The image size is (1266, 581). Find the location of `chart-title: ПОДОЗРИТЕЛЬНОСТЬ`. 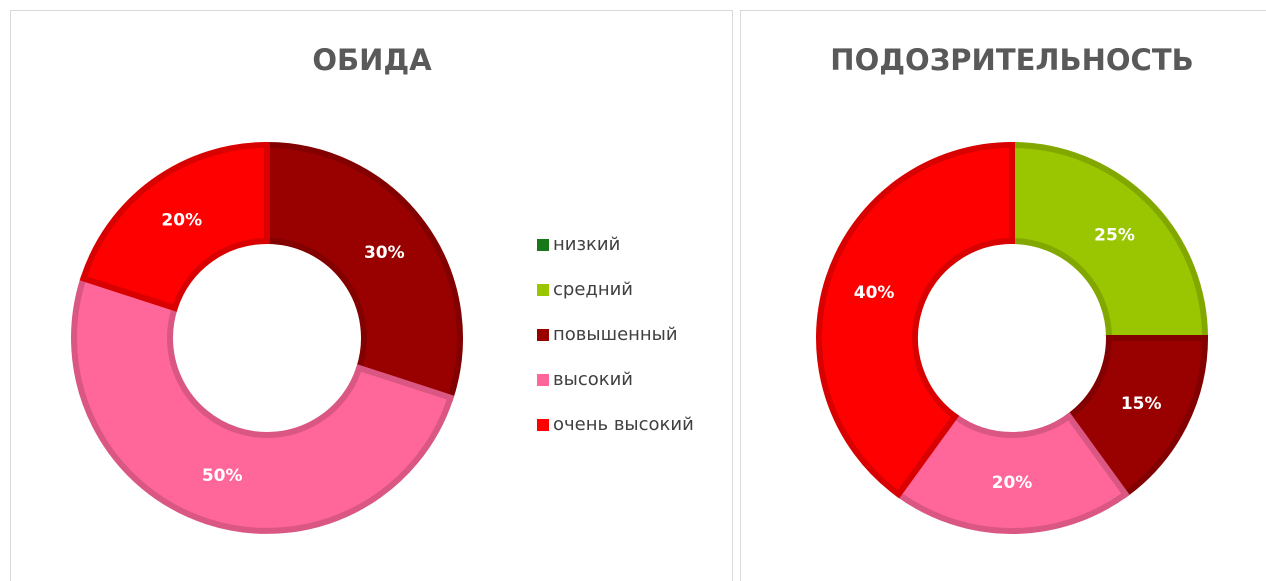

chart-title: ПОДОЗРИТЕЛЬНОСТЬ is located at coordinates (1011, 60).